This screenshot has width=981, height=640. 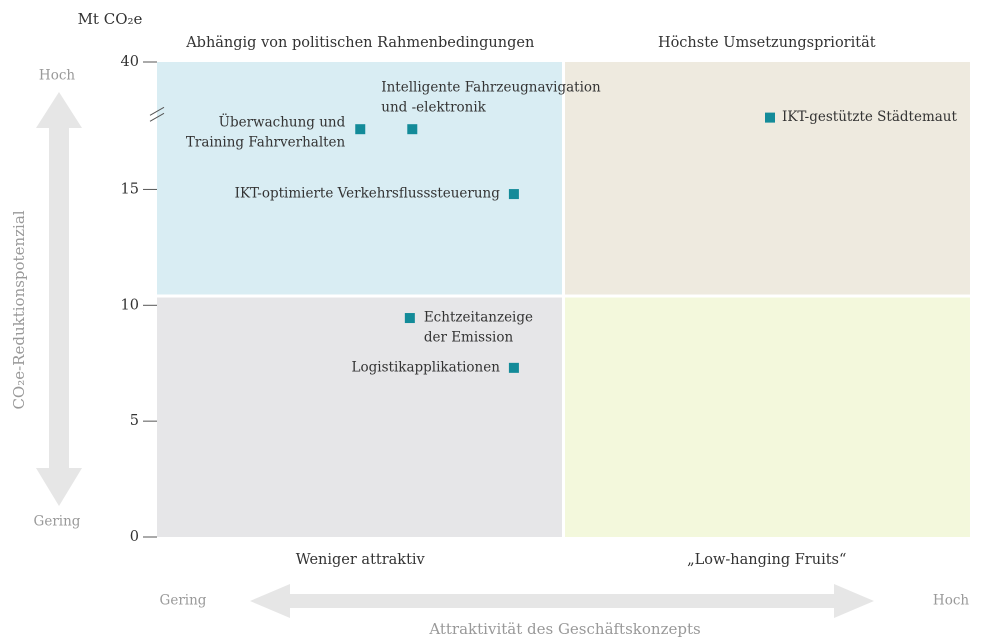 I want to click on point-label: IKT-optimierte Verkehrsflusssteuerung, so click(x=368, y=194).